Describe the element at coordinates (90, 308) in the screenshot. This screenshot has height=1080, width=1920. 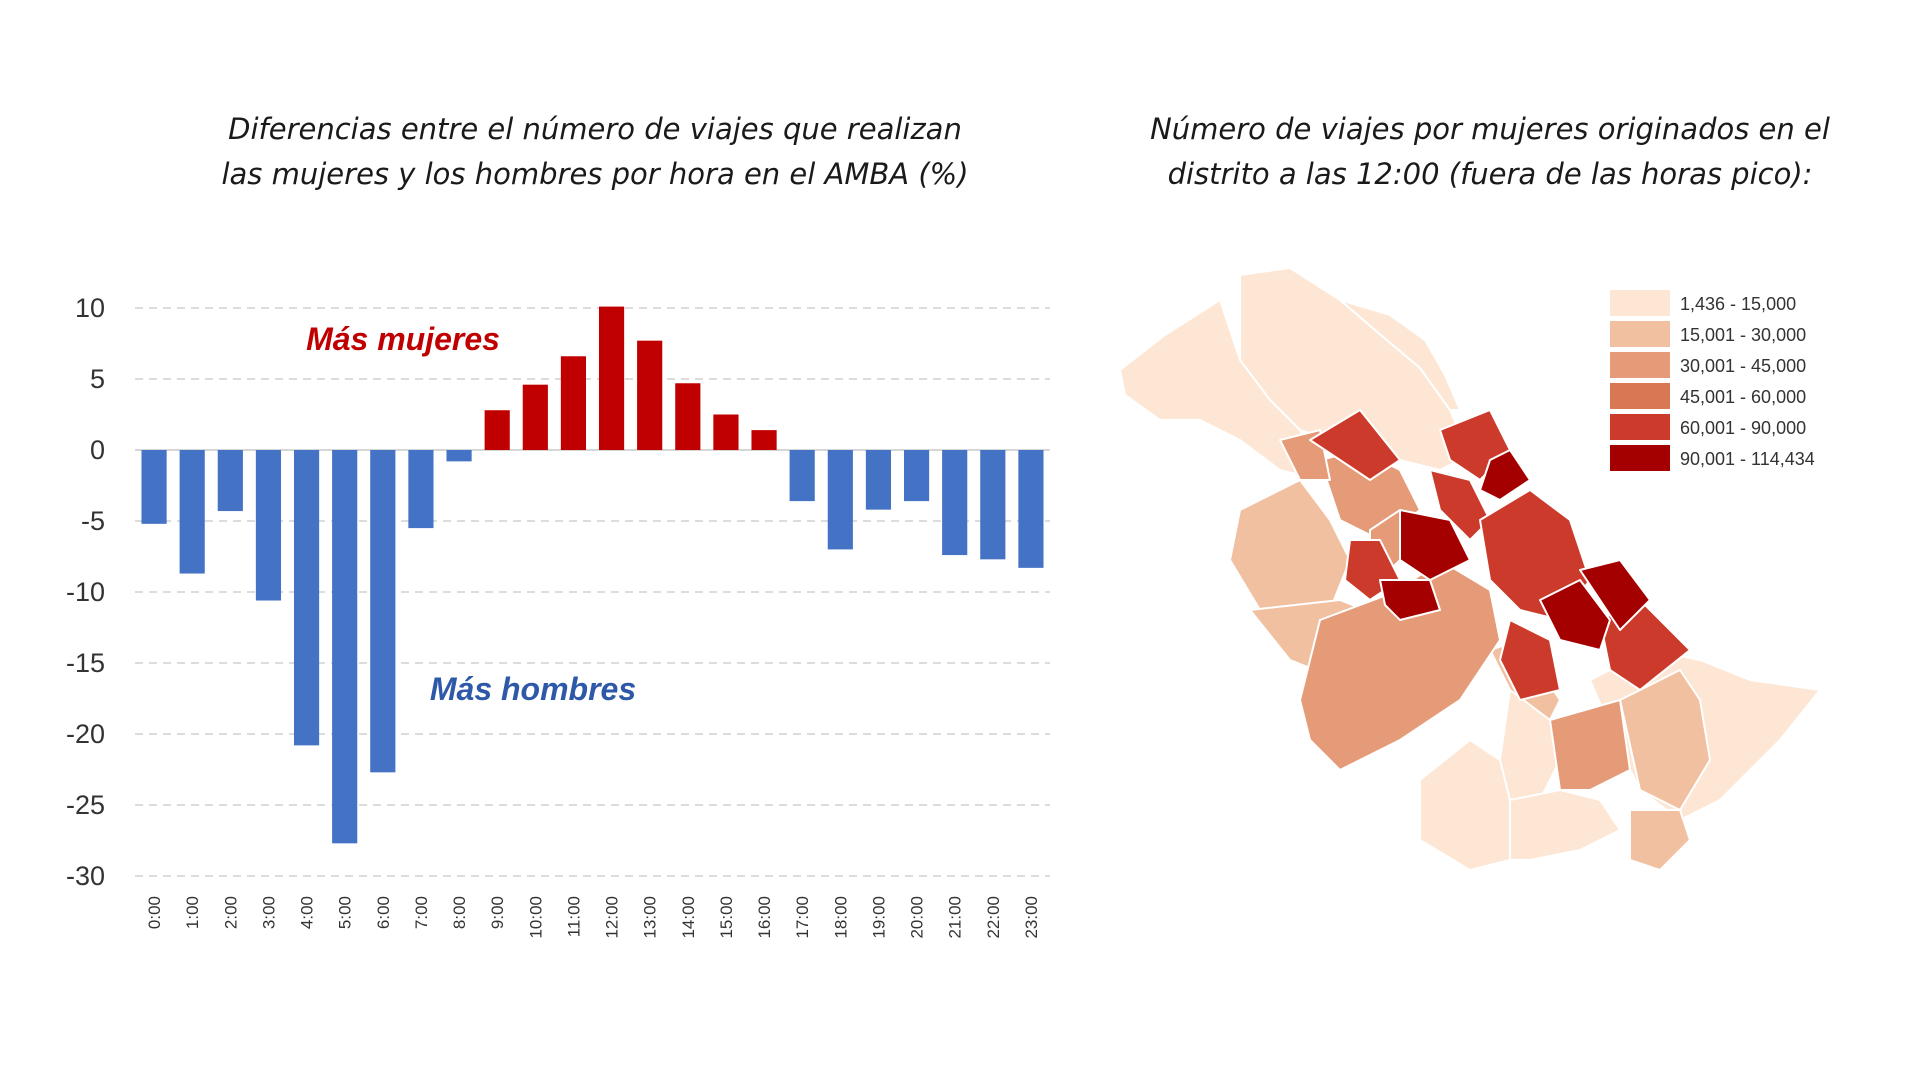
I see `y-tick-label: 10` at that location.